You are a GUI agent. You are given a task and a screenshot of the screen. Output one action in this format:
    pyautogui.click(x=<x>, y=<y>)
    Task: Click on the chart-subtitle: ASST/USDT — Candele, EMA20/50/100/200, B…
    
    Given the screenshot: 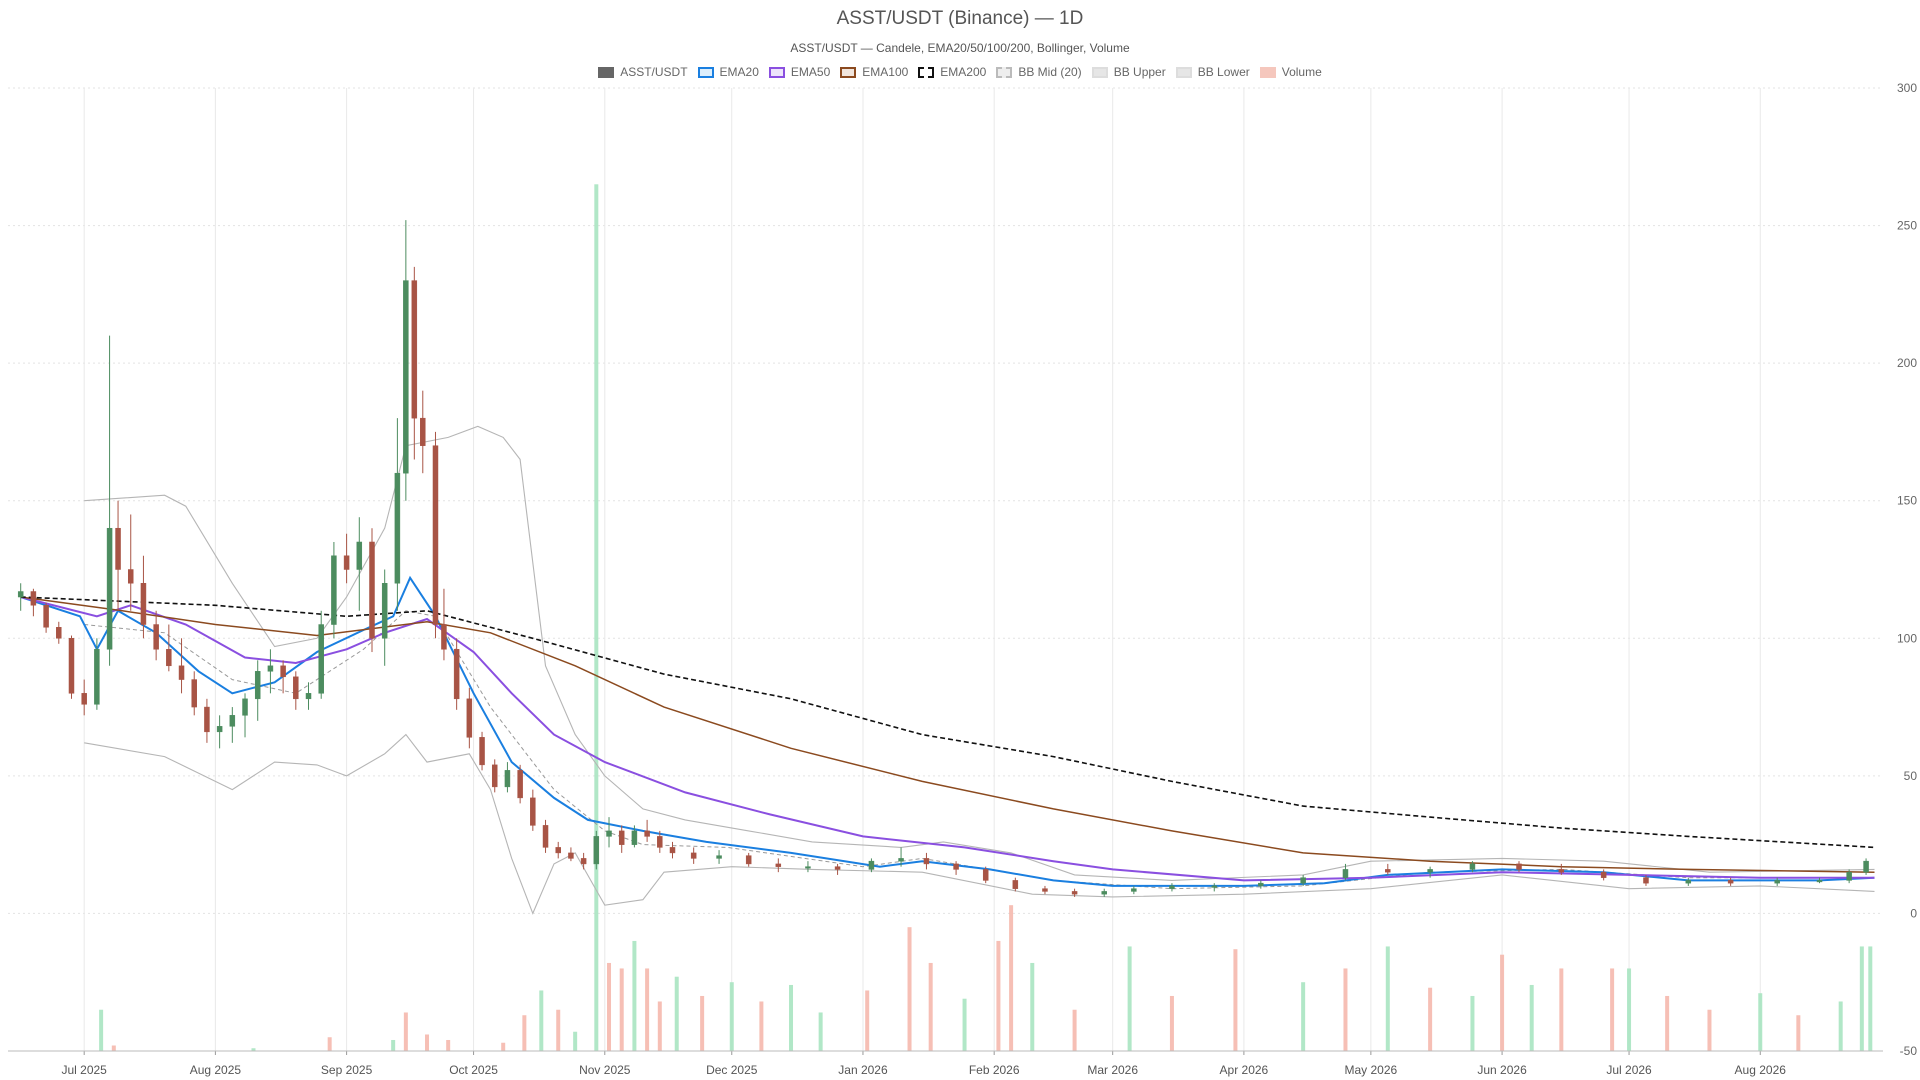 What is the action you would take?
    pyautogui.click(x=960, y=48)
    